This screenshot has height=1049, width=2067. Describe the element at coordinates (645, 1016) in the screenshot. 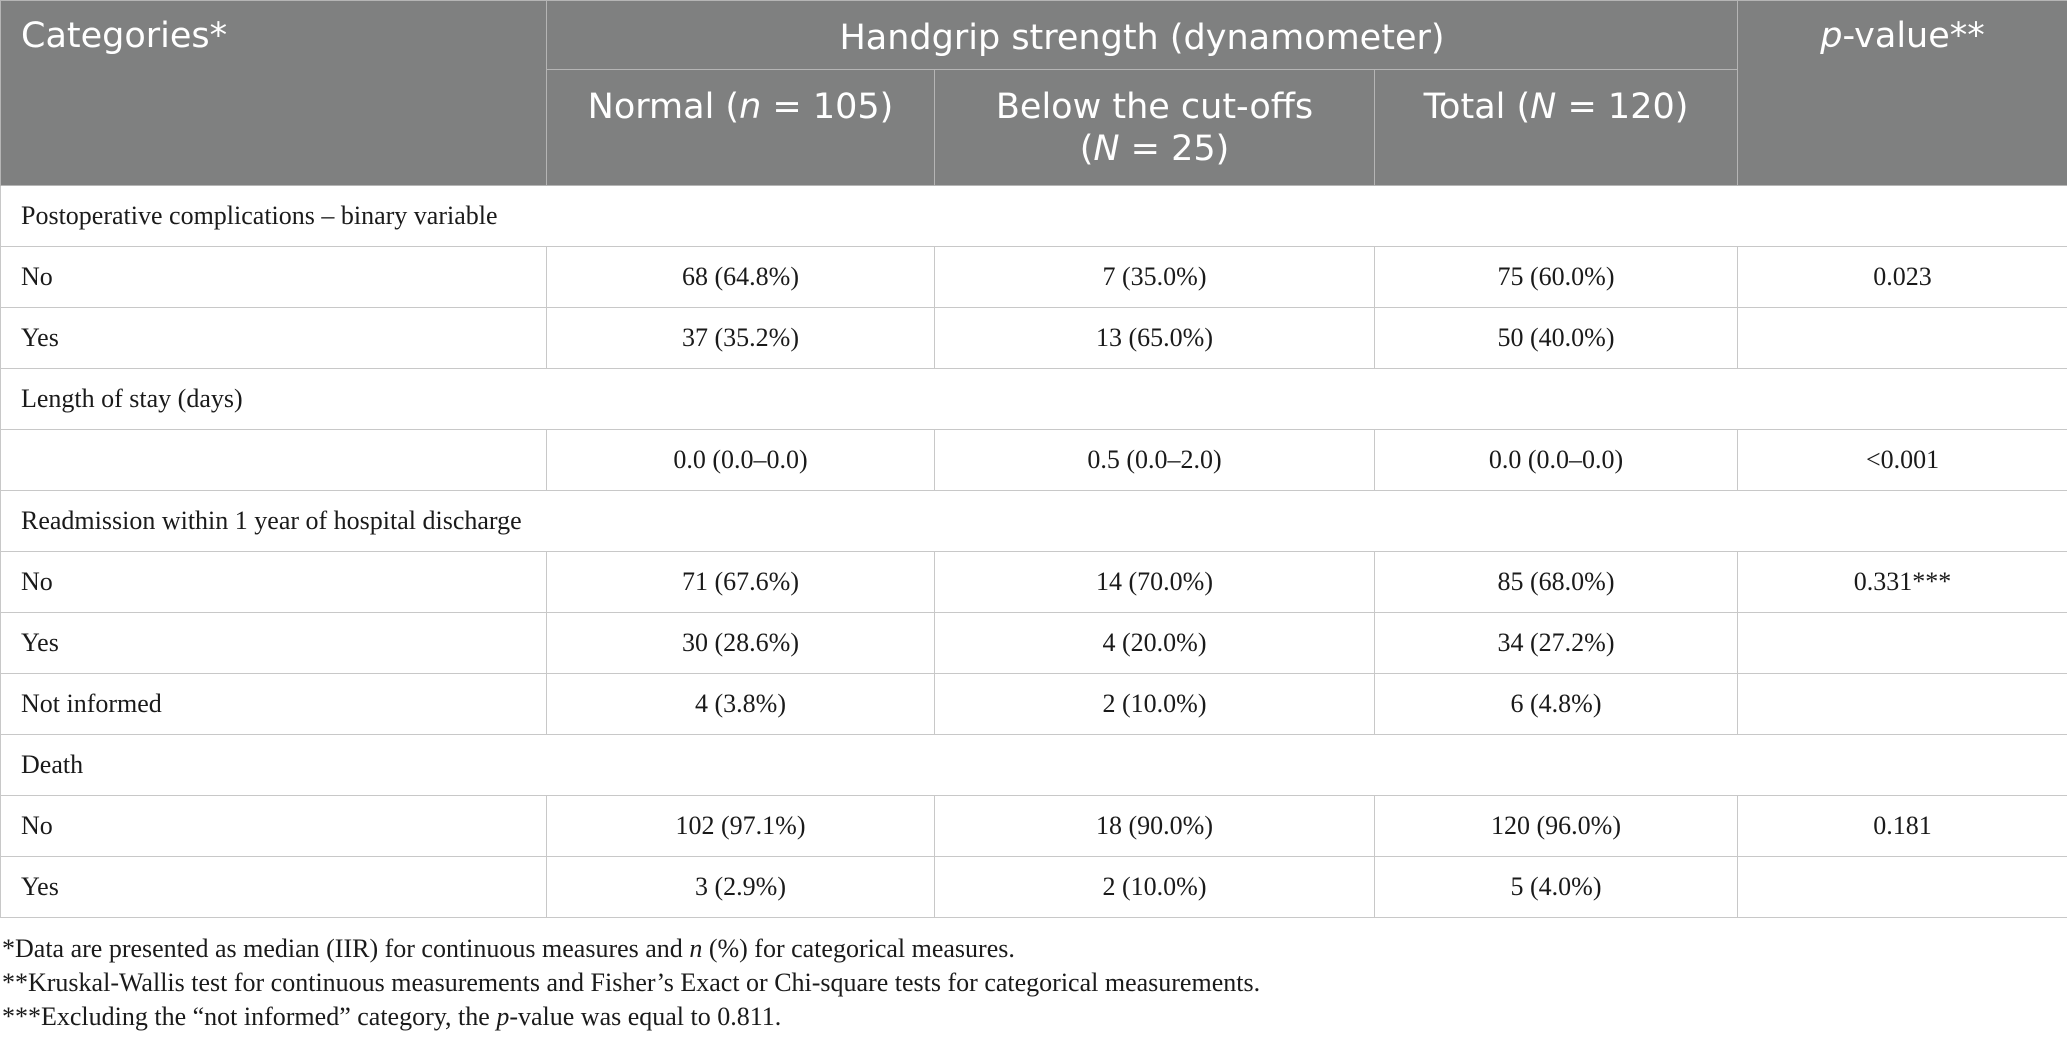

I see `footnote-3-b: -value was equal to 0.811.` at that location.